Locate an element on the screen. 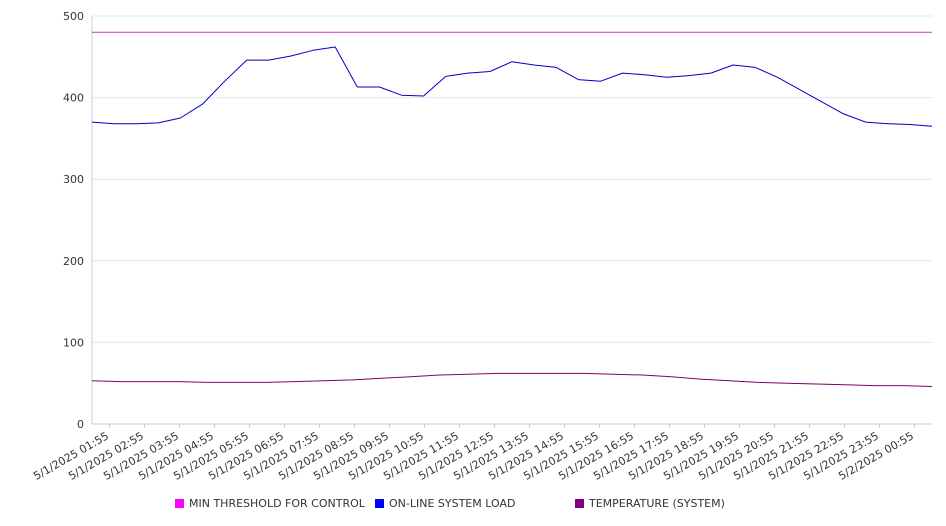 The height and width of the screenshot is (526, 946). y-tick-labels: 0 100 200 300 400 500 is located at coordinates (73, 220).